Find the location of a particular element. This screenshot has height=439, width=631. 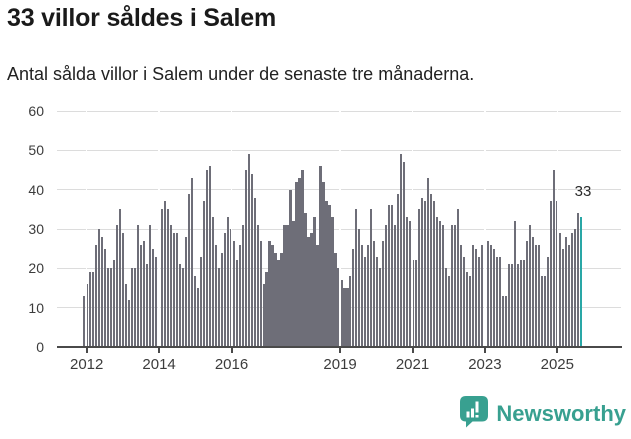

x-axis-line is located at coordinates (339, 347).